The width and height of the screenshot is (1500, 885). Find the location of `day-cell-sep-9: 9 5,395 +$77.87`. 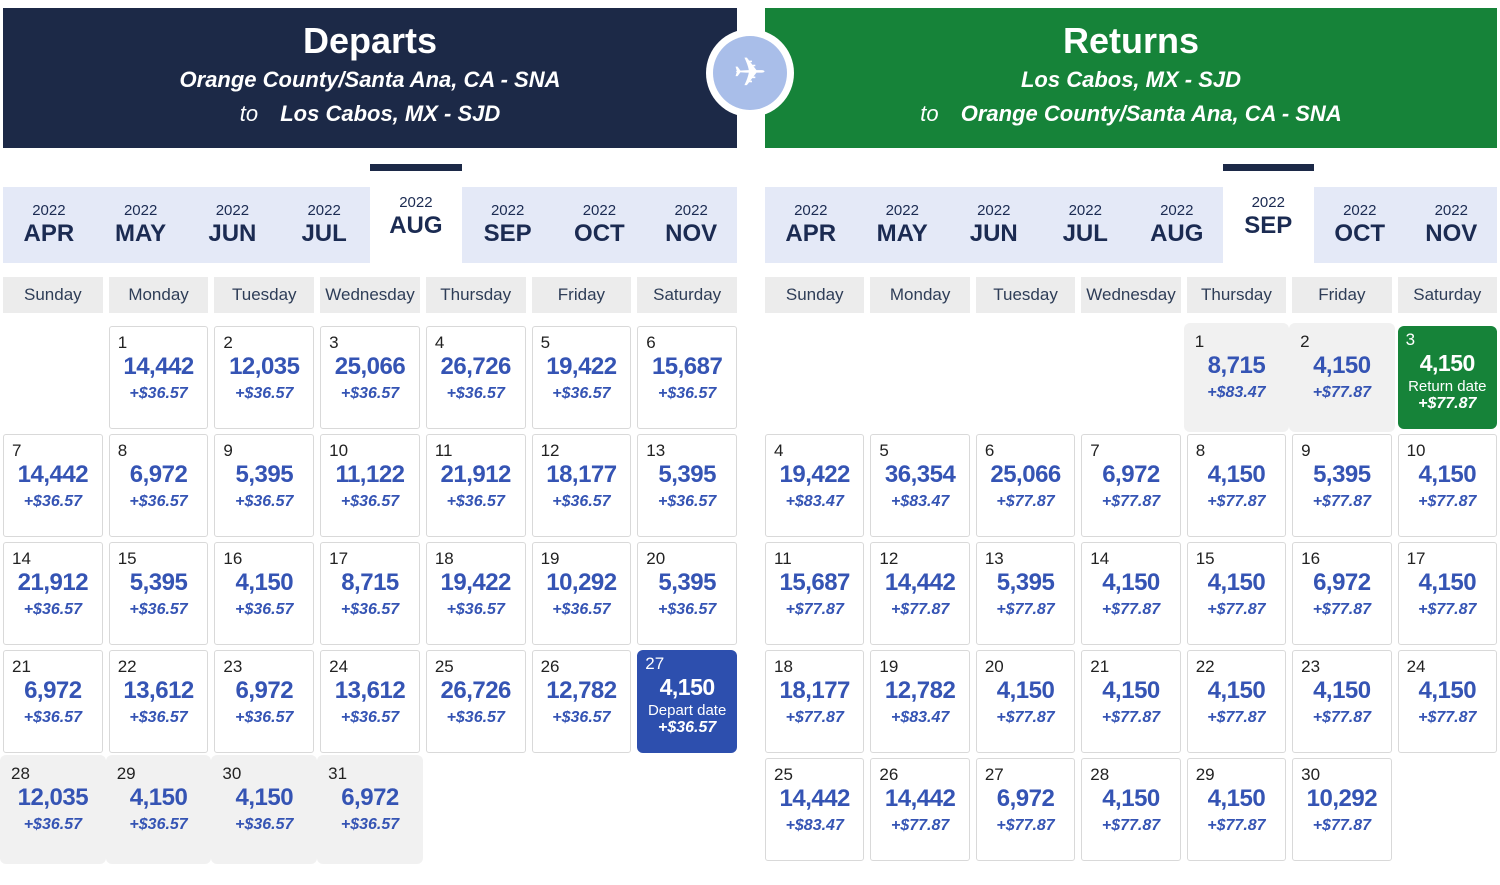

day-cell-sep-9: 9 5,395 +$77.87 is located at coordinates (1342, 485).